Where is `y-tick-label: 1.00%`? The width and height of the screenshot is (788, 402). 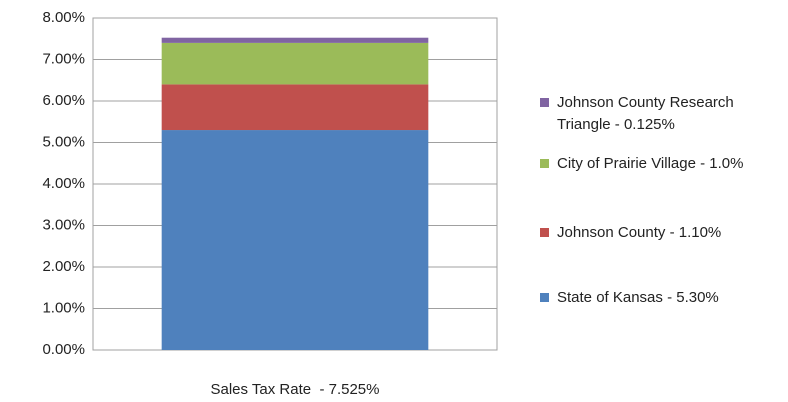
y-tick-label: 1.00% is located at coordinates (63, 307).